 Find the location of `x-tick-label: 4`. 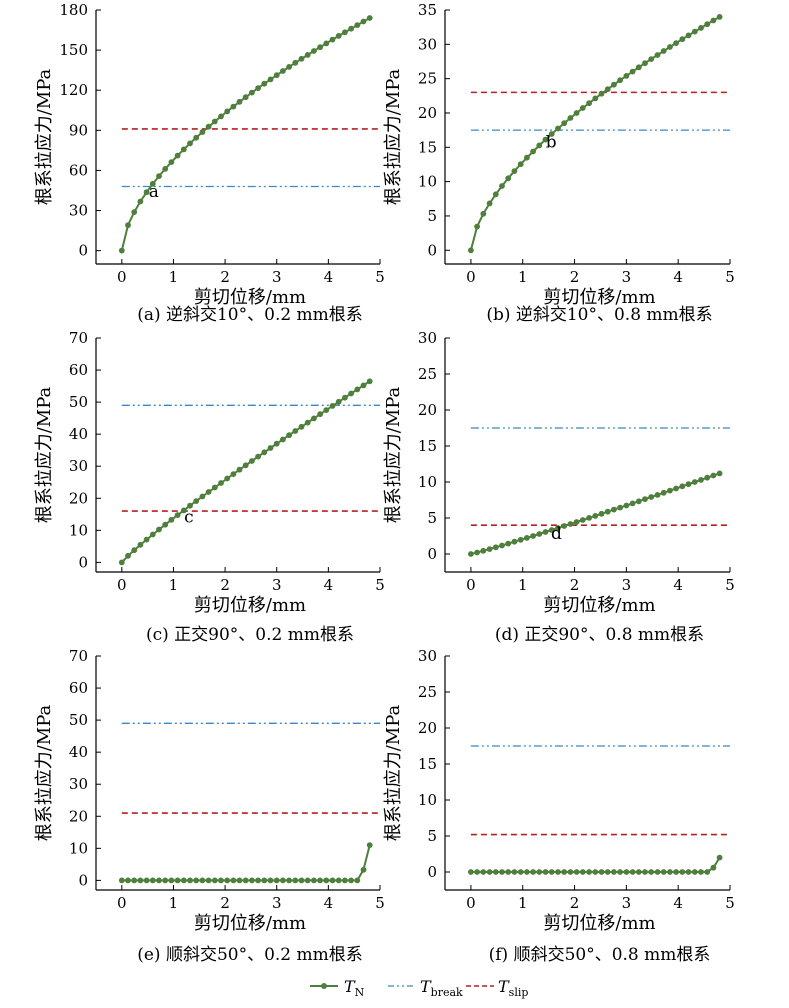

x-tick-label: 4 is located at coordinates (329, 277).